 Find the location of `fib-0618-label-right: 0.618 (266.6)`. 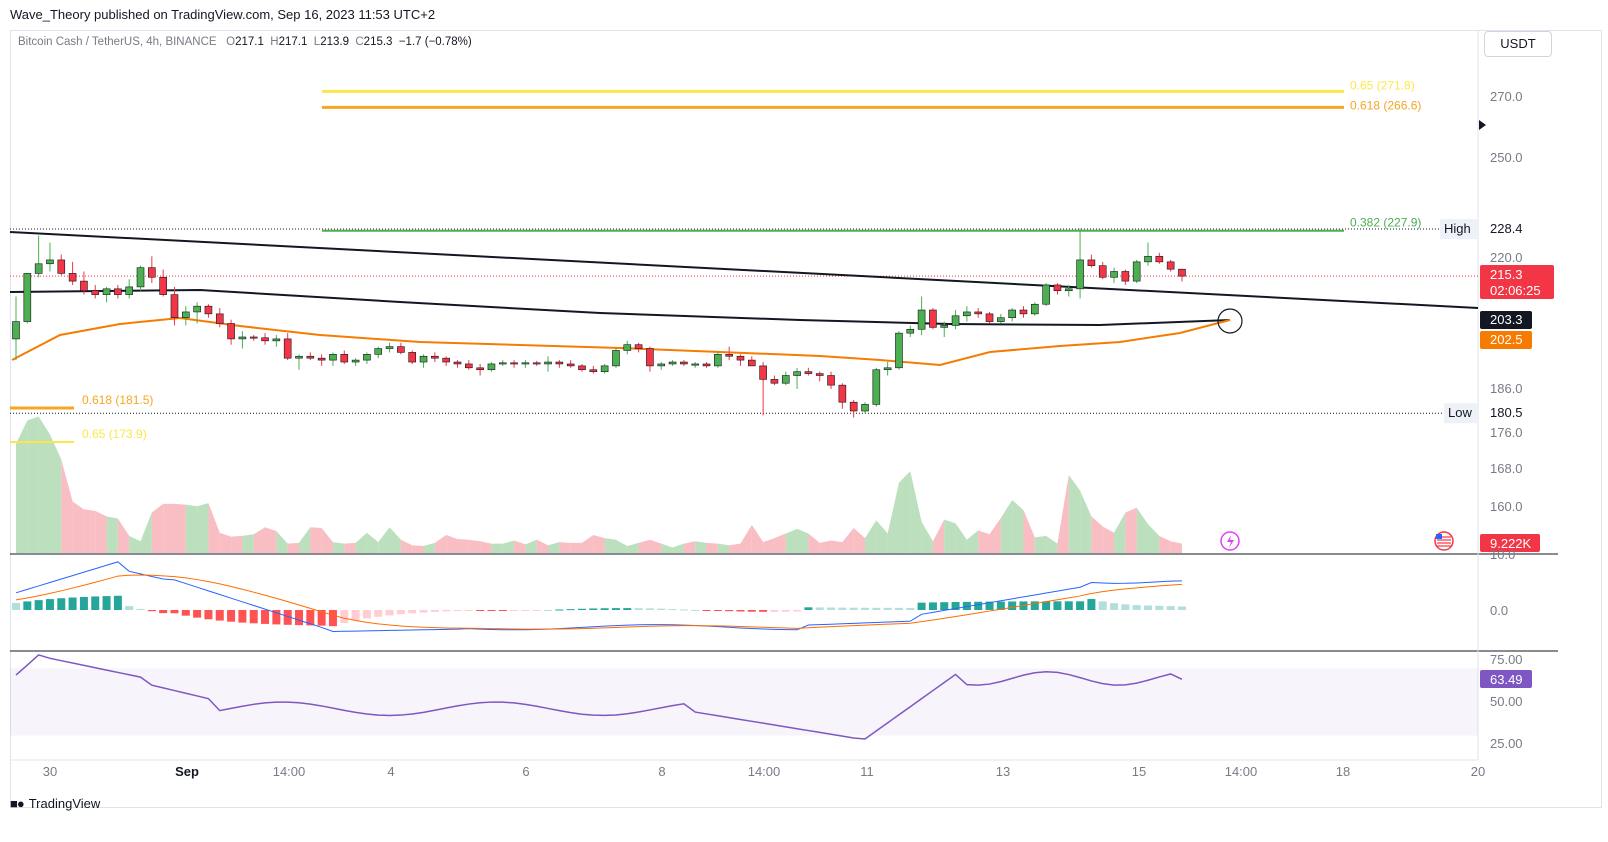

fib-0618-label-right: 0.618 (266.6) is located at coordinates (1385, 105).